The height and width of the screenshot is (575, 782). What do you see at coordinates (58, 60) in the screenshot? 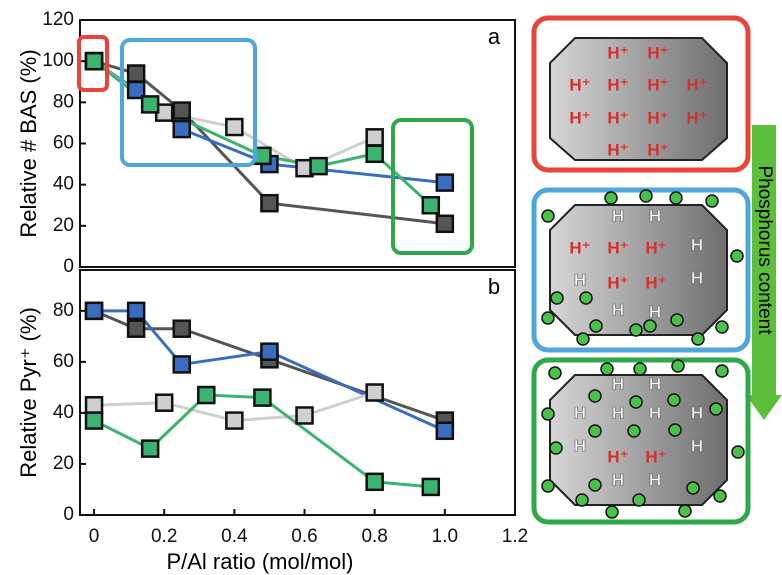
I see `y-tick-label: 100` at bounding box center [58, 60].